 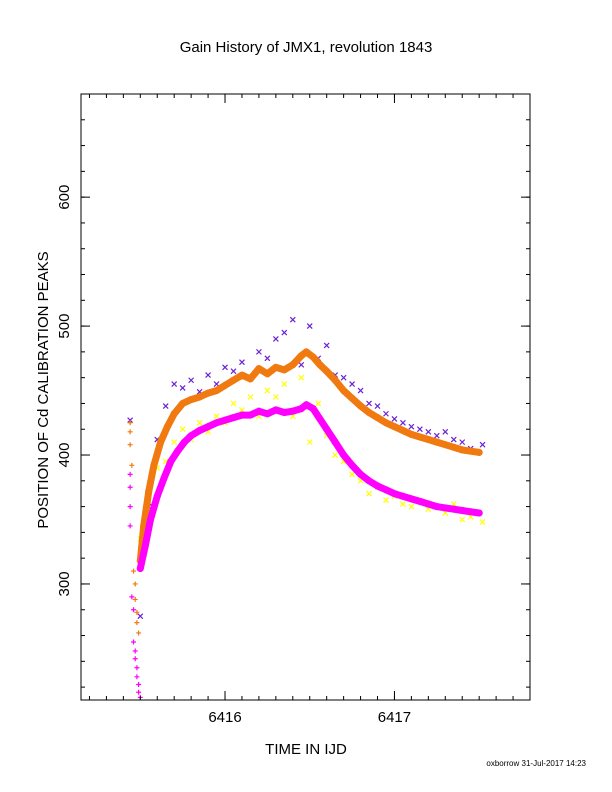 What do you see at coordinates (64, 583) in the screenshot?
I see `y-tick-label: 300` at bounding box center [64, 583].